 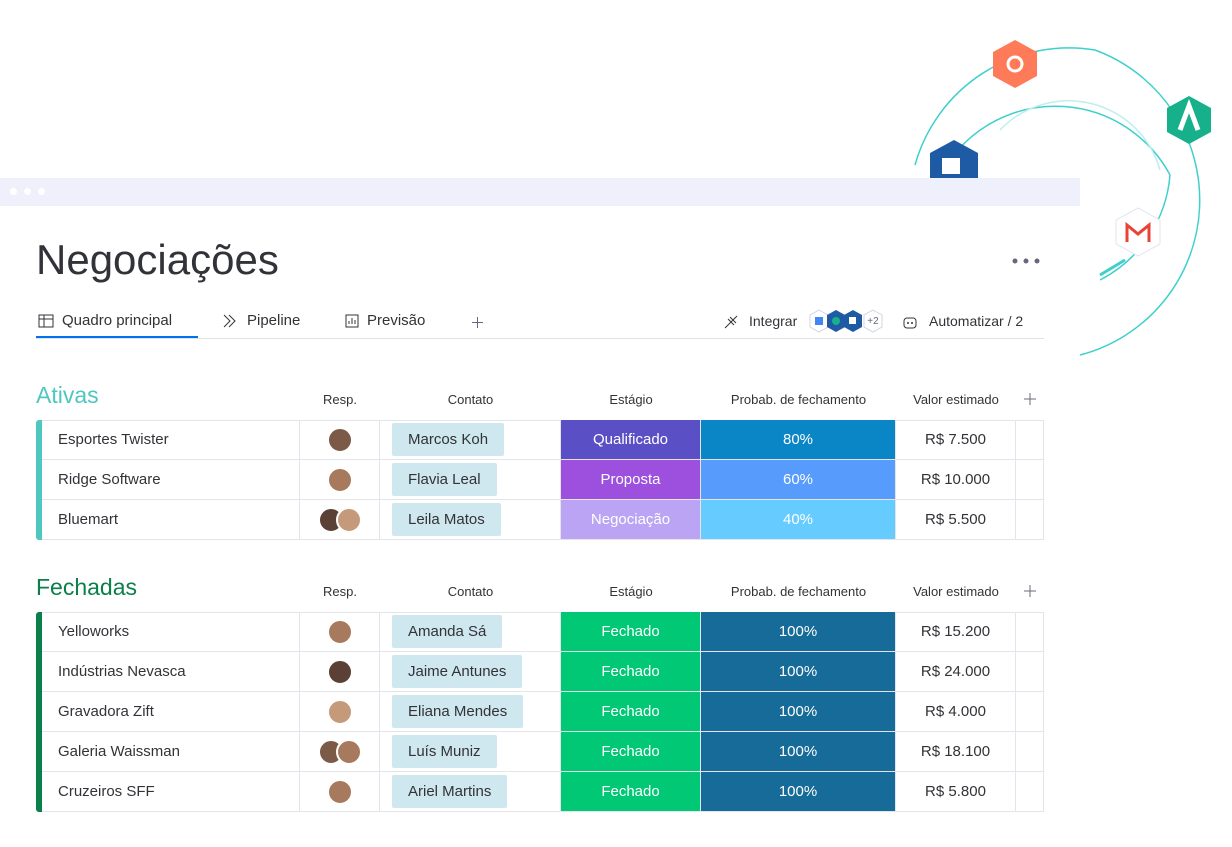 I want to click on integration-icons, so click(x=846, y=321).